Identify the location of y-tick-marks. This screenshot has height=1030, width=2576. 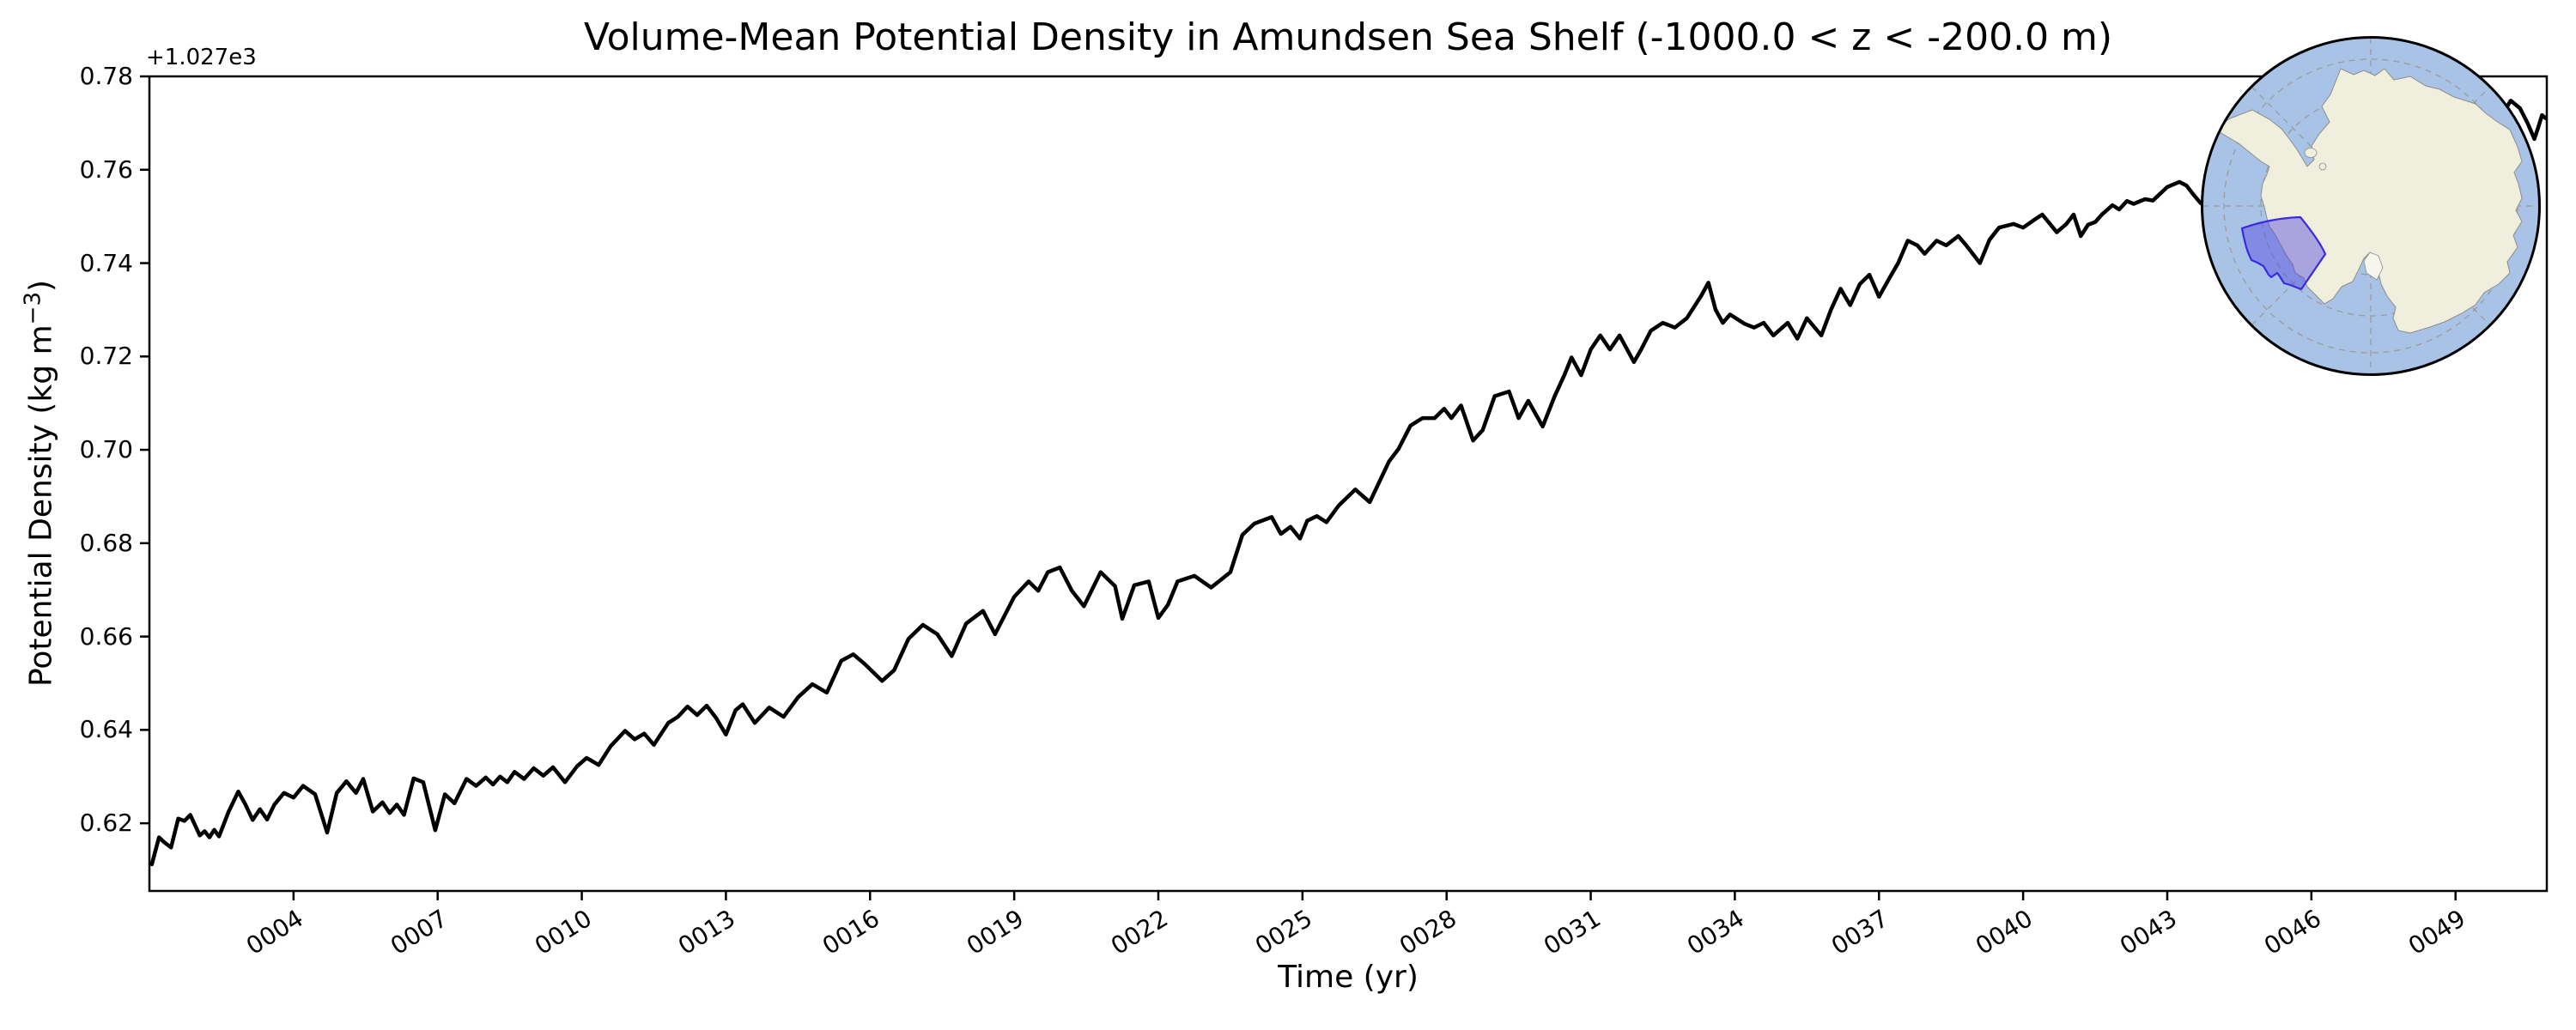
(144, 450).